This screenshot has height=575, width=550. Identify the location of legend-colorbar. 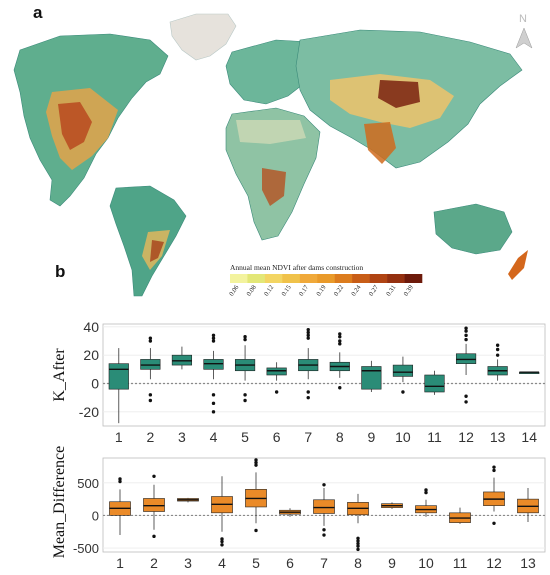
(326, 278).